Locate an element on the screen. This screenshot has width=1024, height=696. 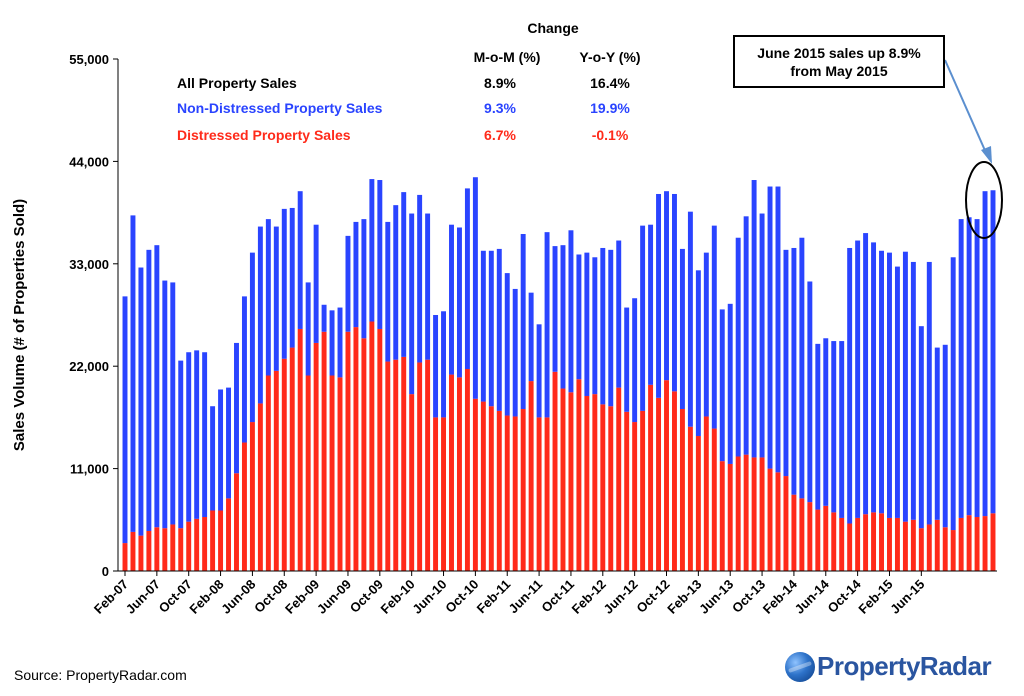
x-tick-label: Feb-11 is located at coordinates (494, 597).